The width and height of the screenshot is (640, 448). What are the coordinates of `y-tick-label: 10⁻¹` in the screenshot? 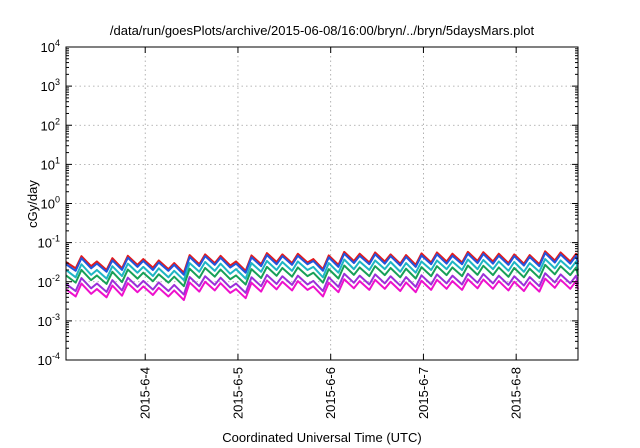 It's located at (49, 242).